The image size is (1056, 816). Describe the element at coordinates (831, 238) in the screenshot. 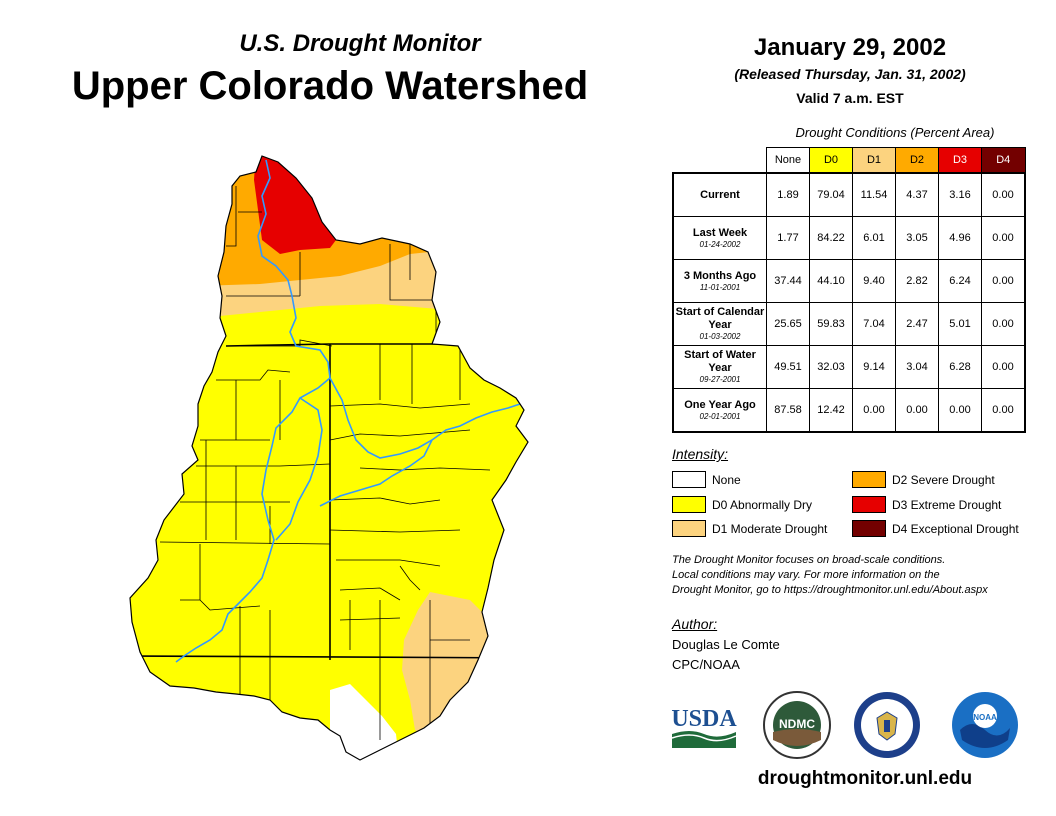

I see `cell: 84.22` at that location.